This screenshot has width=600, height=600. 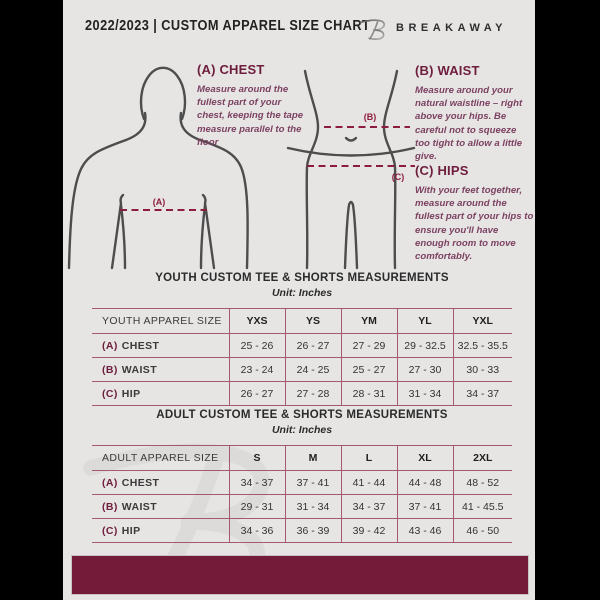 I want to click on size-header-ym: YM, so click(x=368, y=321).